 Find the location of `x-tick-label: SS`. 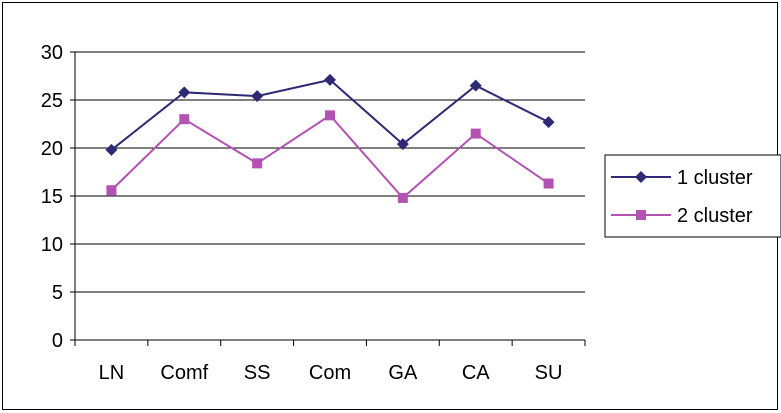

x-tick-label: SS is located at coordinates (257, 373).